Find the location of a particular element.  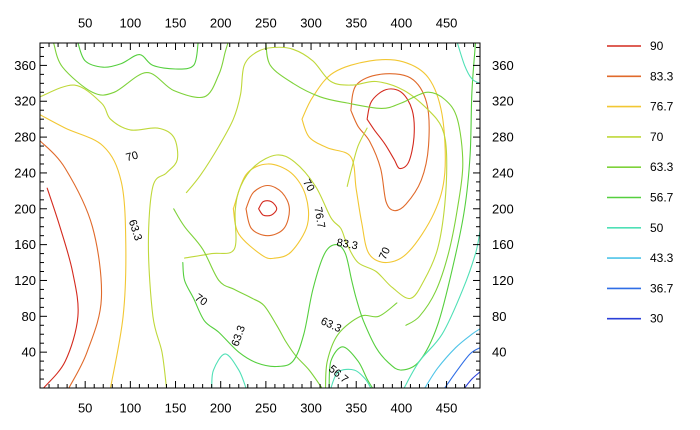

legend-label: 56.7 is located at coordinates (662, 198).